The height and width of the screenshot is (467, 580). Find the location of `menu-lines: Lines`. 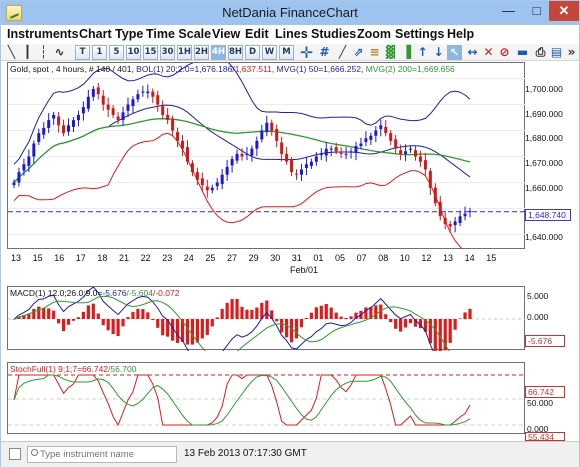

menu-lines: Lines is located at coordinates (291, 34).